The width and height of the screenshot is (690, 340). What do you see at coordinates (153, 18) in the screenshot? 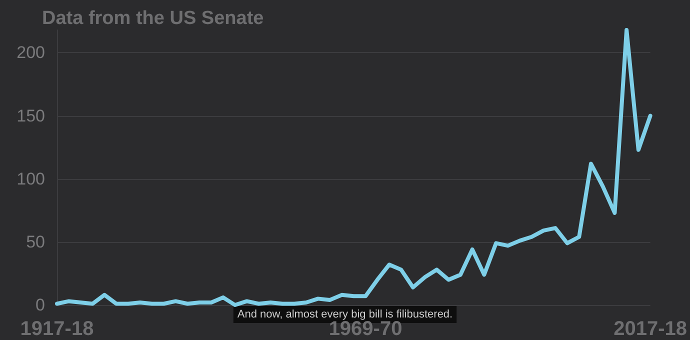
I see `chart-title: Data from the US Senate` at bounding box center [153, 18].